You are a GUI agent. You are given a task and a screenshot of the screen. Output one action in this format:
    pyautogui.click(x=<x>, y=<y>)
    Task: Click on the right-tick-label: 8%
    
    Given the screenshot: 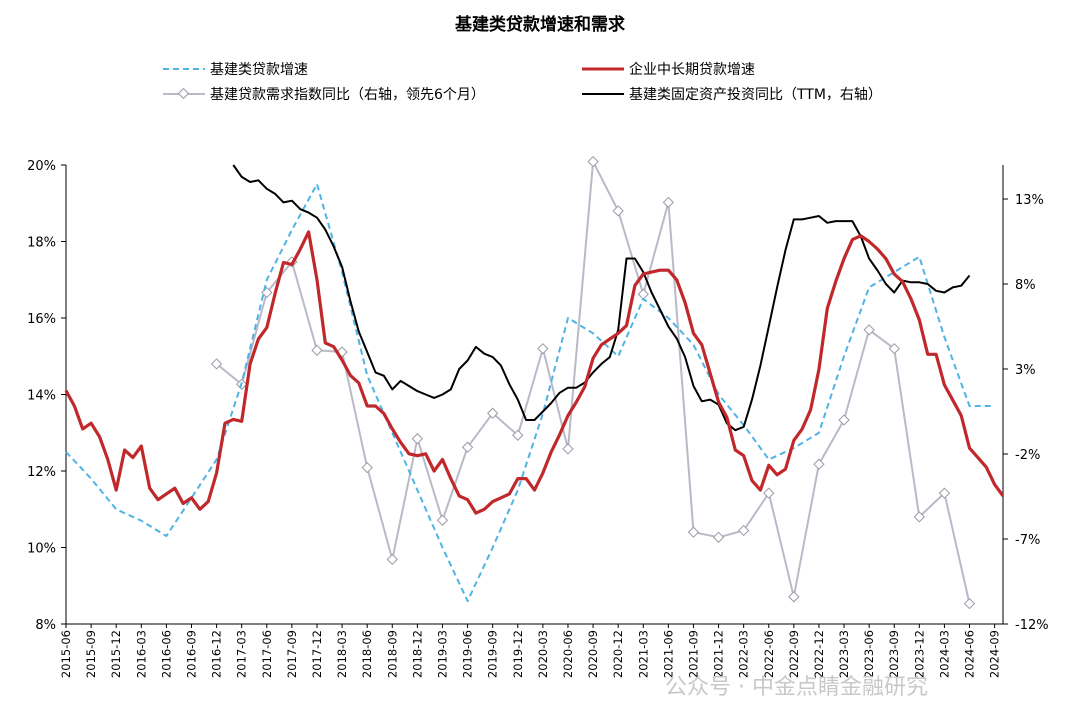 What is the action you would take?
    pyautogui.click(x=1025, y=285)
    